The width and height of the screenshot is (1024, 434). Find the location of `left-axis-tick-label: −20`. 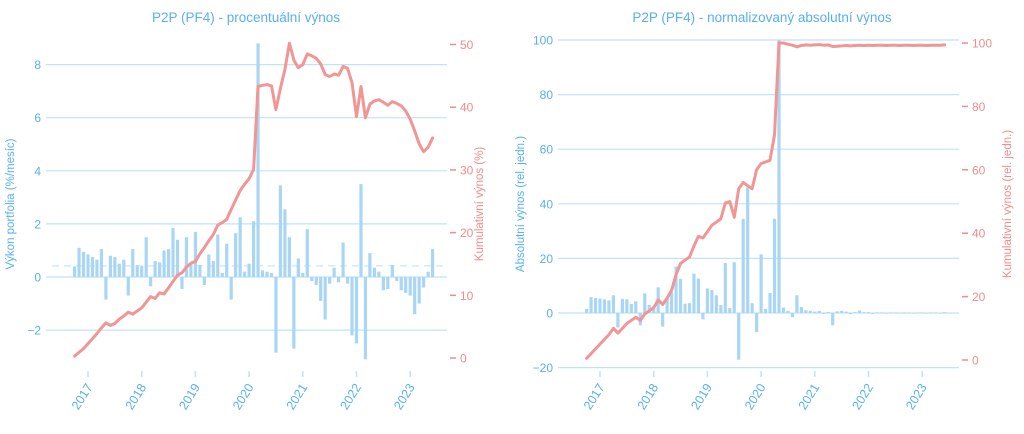

left-axis-tick-label: −20 is located at coordinates (543, 368).